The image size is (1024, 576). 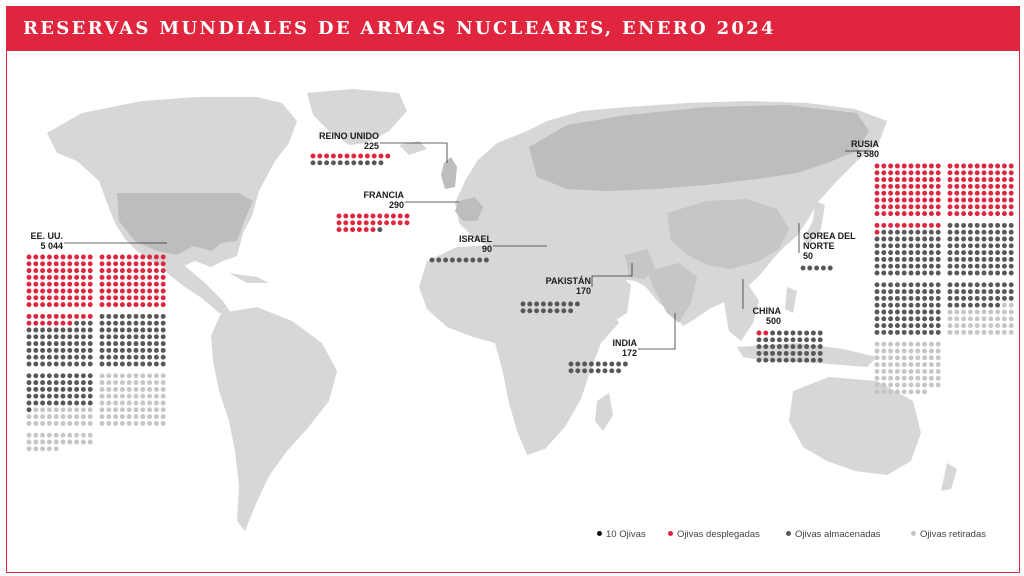 I want to click on landmass-usa, so click(x=185, y=224).